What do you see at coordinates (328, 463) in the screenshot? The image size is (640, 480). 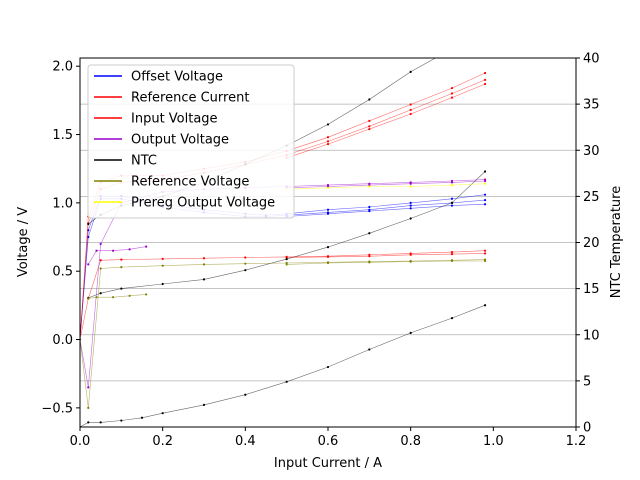 I see `x-axis-label: Input Current / A` at bounding box center [328, 463].